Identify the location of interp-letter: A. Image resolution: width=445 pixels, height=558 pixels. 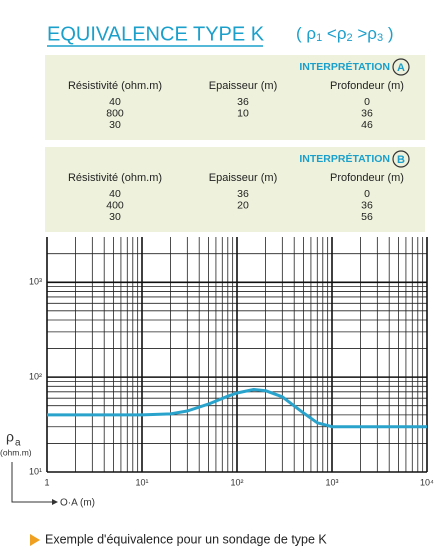
(401, 68).